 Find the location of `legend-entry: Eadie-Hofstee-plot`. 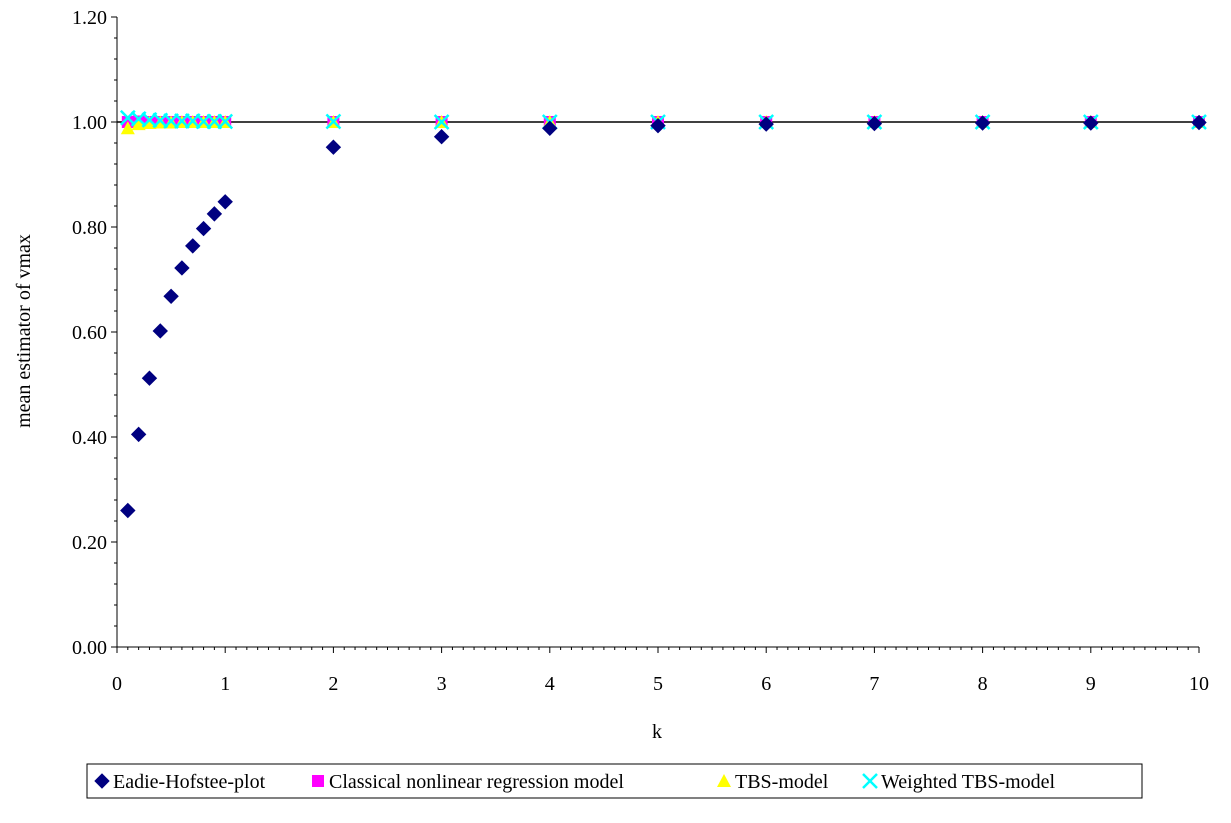

legend-entry: Eadie-Hofstee-plot is located at coordinates (180, 782).